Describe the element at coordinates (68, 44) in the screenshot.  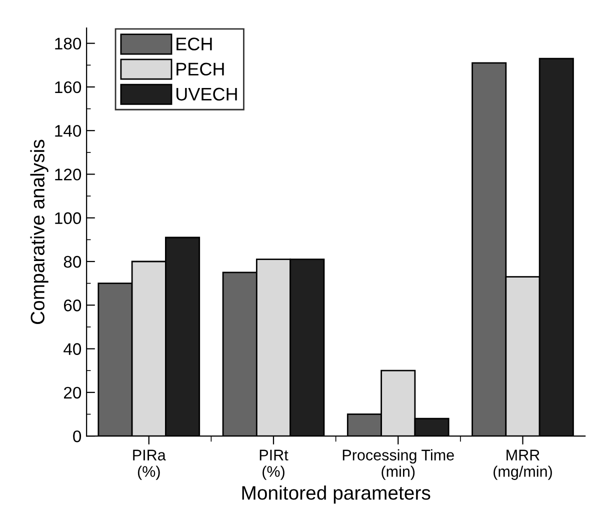
I see `y-tick-label: 180` at that location.